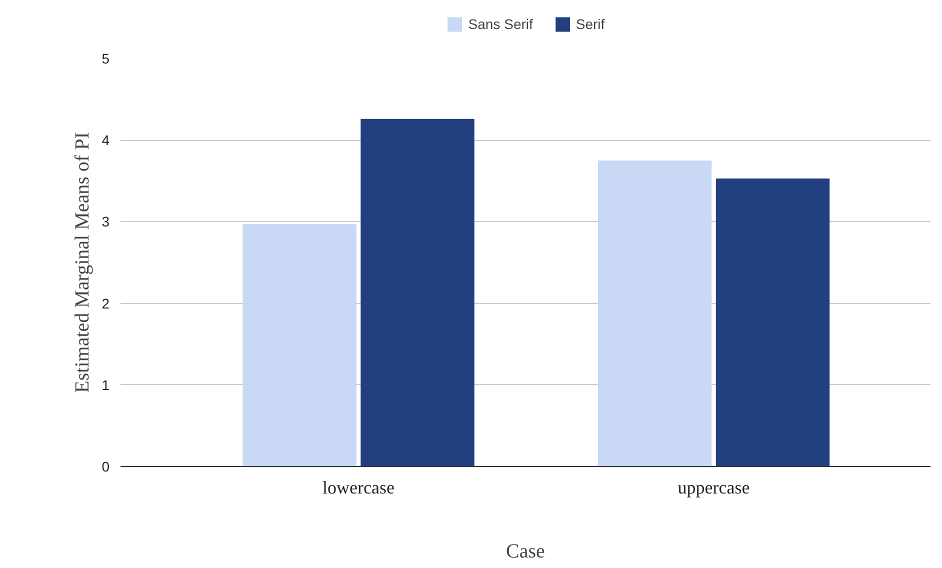 This screenshot has height=568, width=942. What do you see at coordinates (106, 140) in the screenshot?
I see `y-tick-label: 4` at bounding box center [106, 140].